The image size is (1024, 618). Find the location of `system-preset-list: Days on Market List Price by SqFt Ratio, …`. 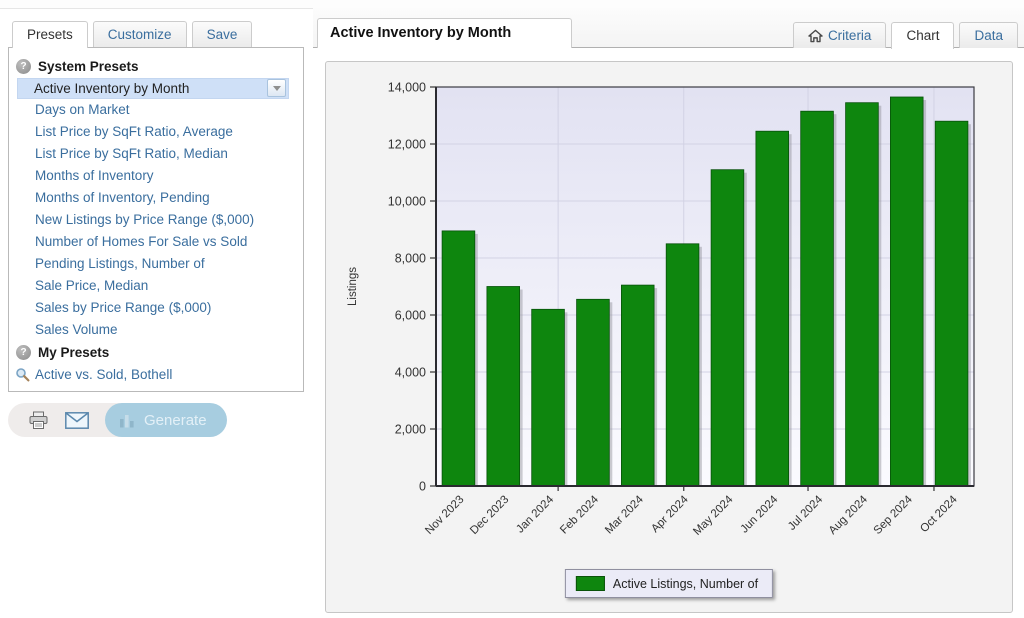

system-preset-list: Days on Market List Price by SqFt Ratio, … is located at coordinates (156, 220).